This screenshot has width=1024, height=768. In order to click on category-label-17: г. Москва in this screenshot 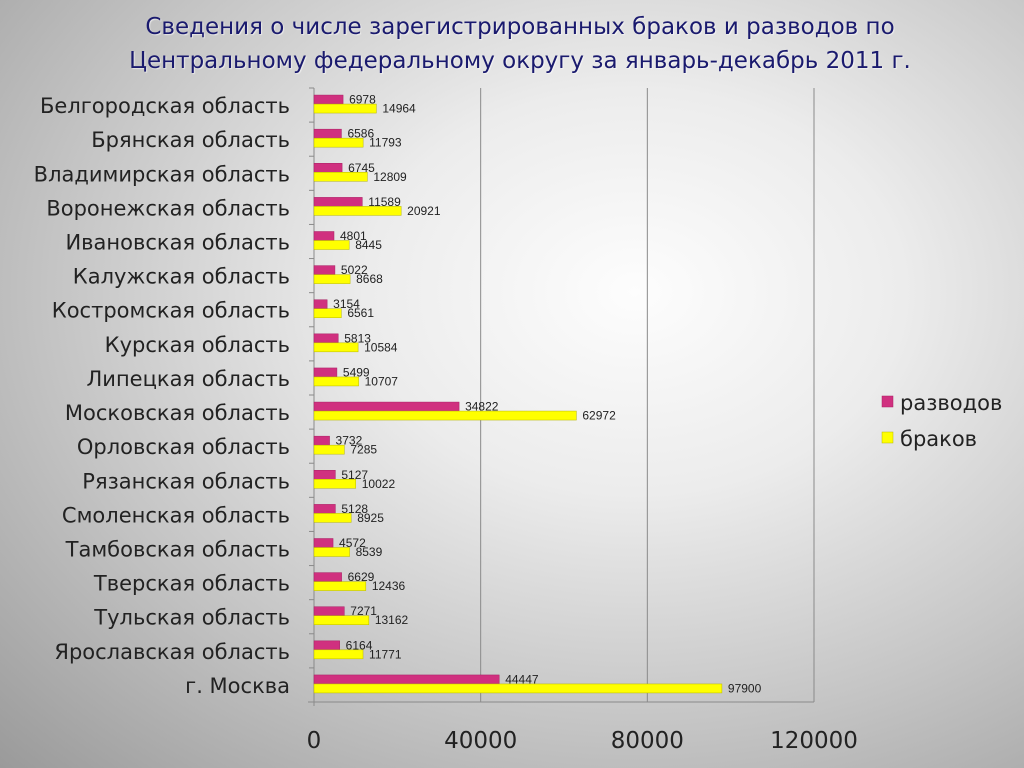, I will do `click(237, 686)`.